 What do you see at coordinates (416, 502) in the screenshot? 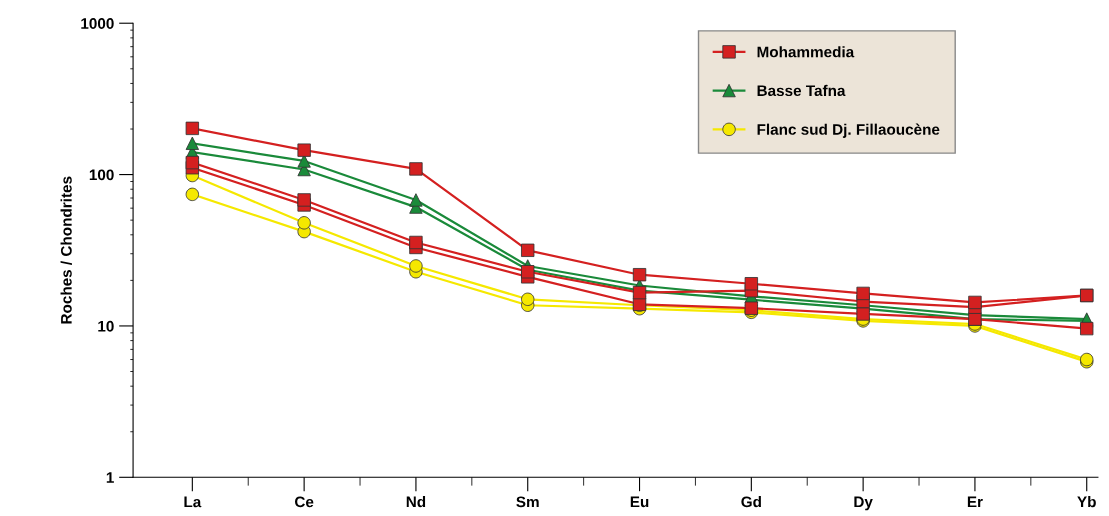
I see `x-tick-label: Nd` at bounding box center [416, 502].